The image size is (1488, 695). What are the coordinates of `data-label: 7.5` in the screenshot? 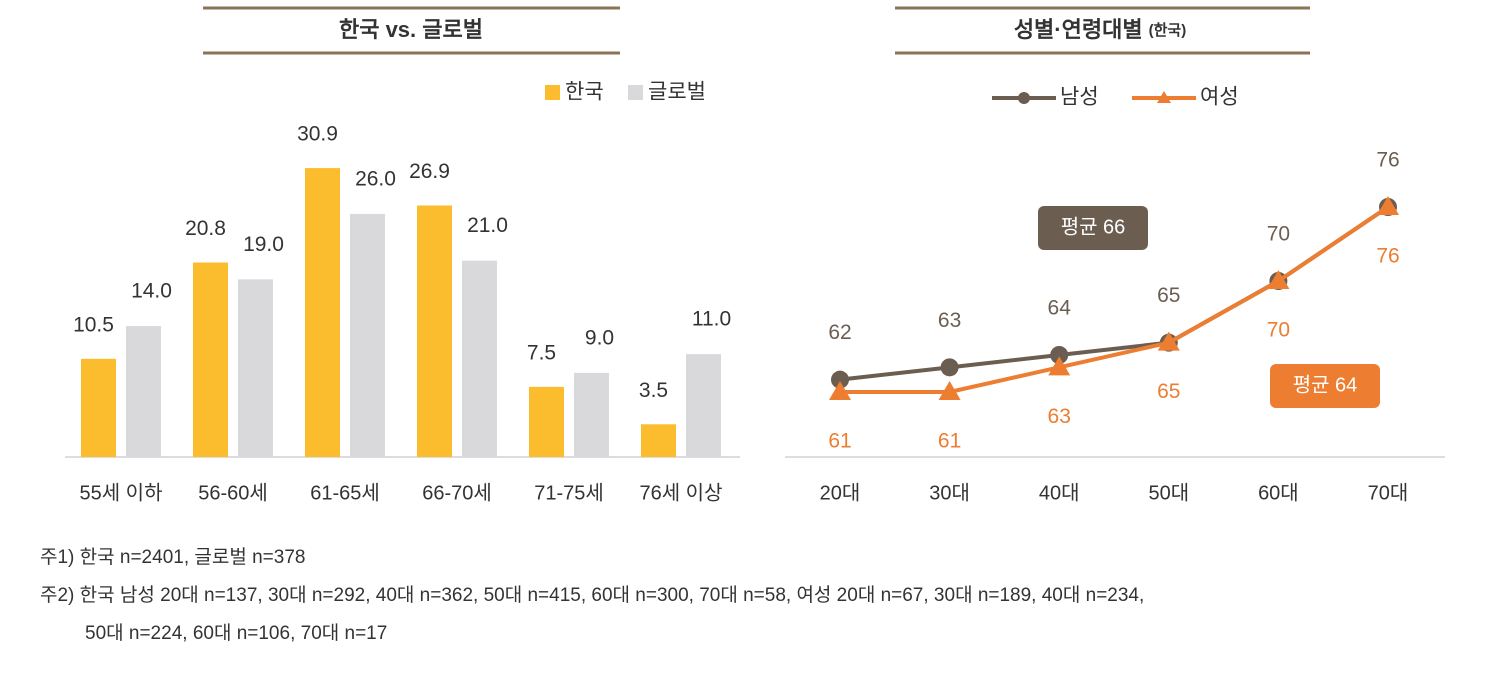 It's located at (541, 352).